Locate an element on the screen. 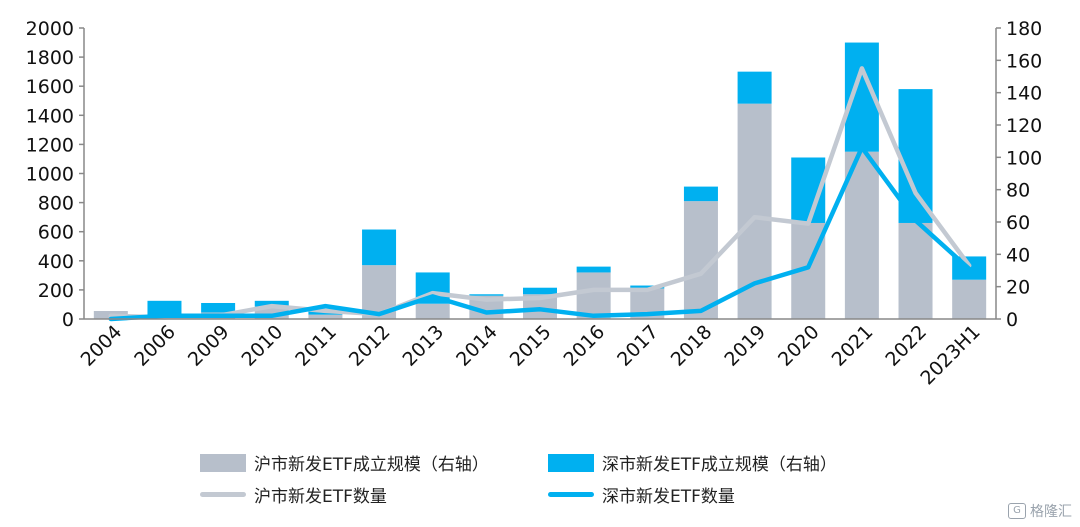 The width and height of the screenshot is (1080, 527). bar-sz-scale-2010 is located at coordinates (271, 303).